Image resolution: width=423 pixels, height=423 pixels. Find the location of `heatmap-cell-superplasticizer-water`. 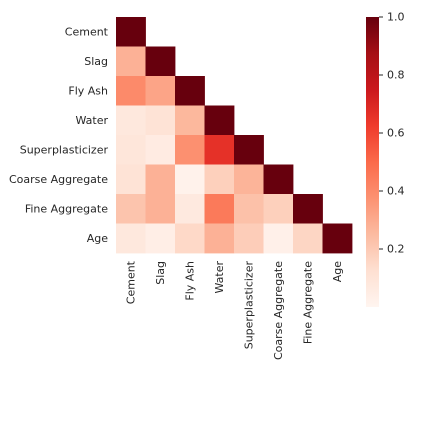

heatmap-cell-superplasticizer-water is located at coordinates (219, 150).